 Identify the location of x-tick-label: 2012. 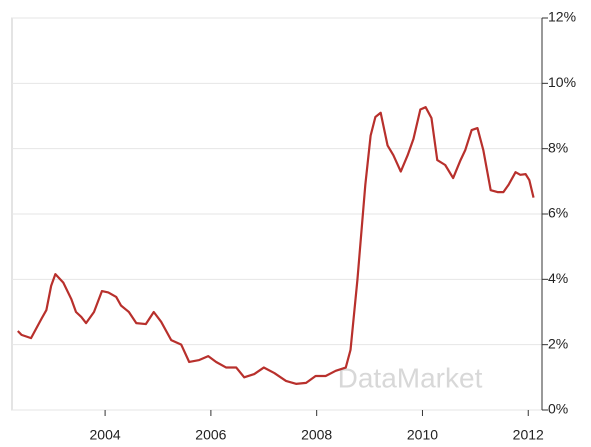
(528, 435).